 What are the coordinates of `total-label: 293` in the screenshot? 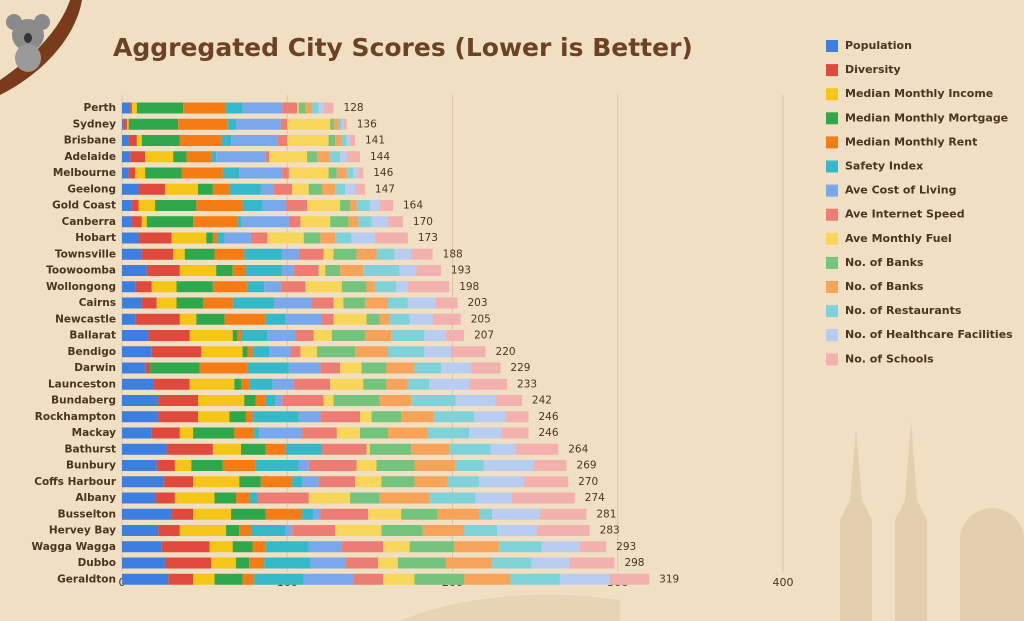 It's located at (626, 547).